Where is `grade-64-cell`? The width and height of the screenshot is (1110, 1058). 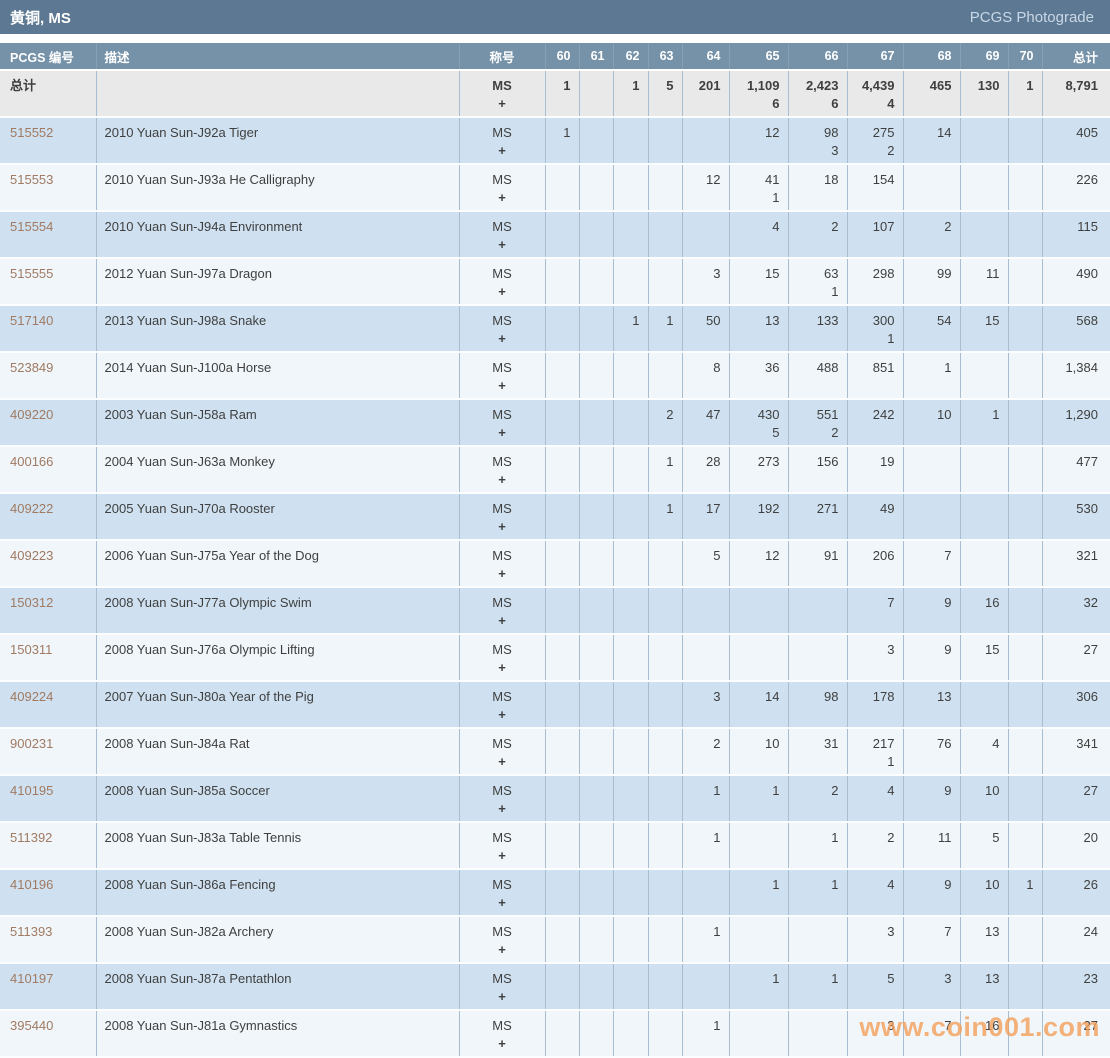 grade-64-cell is located at coordinates (706, 987).